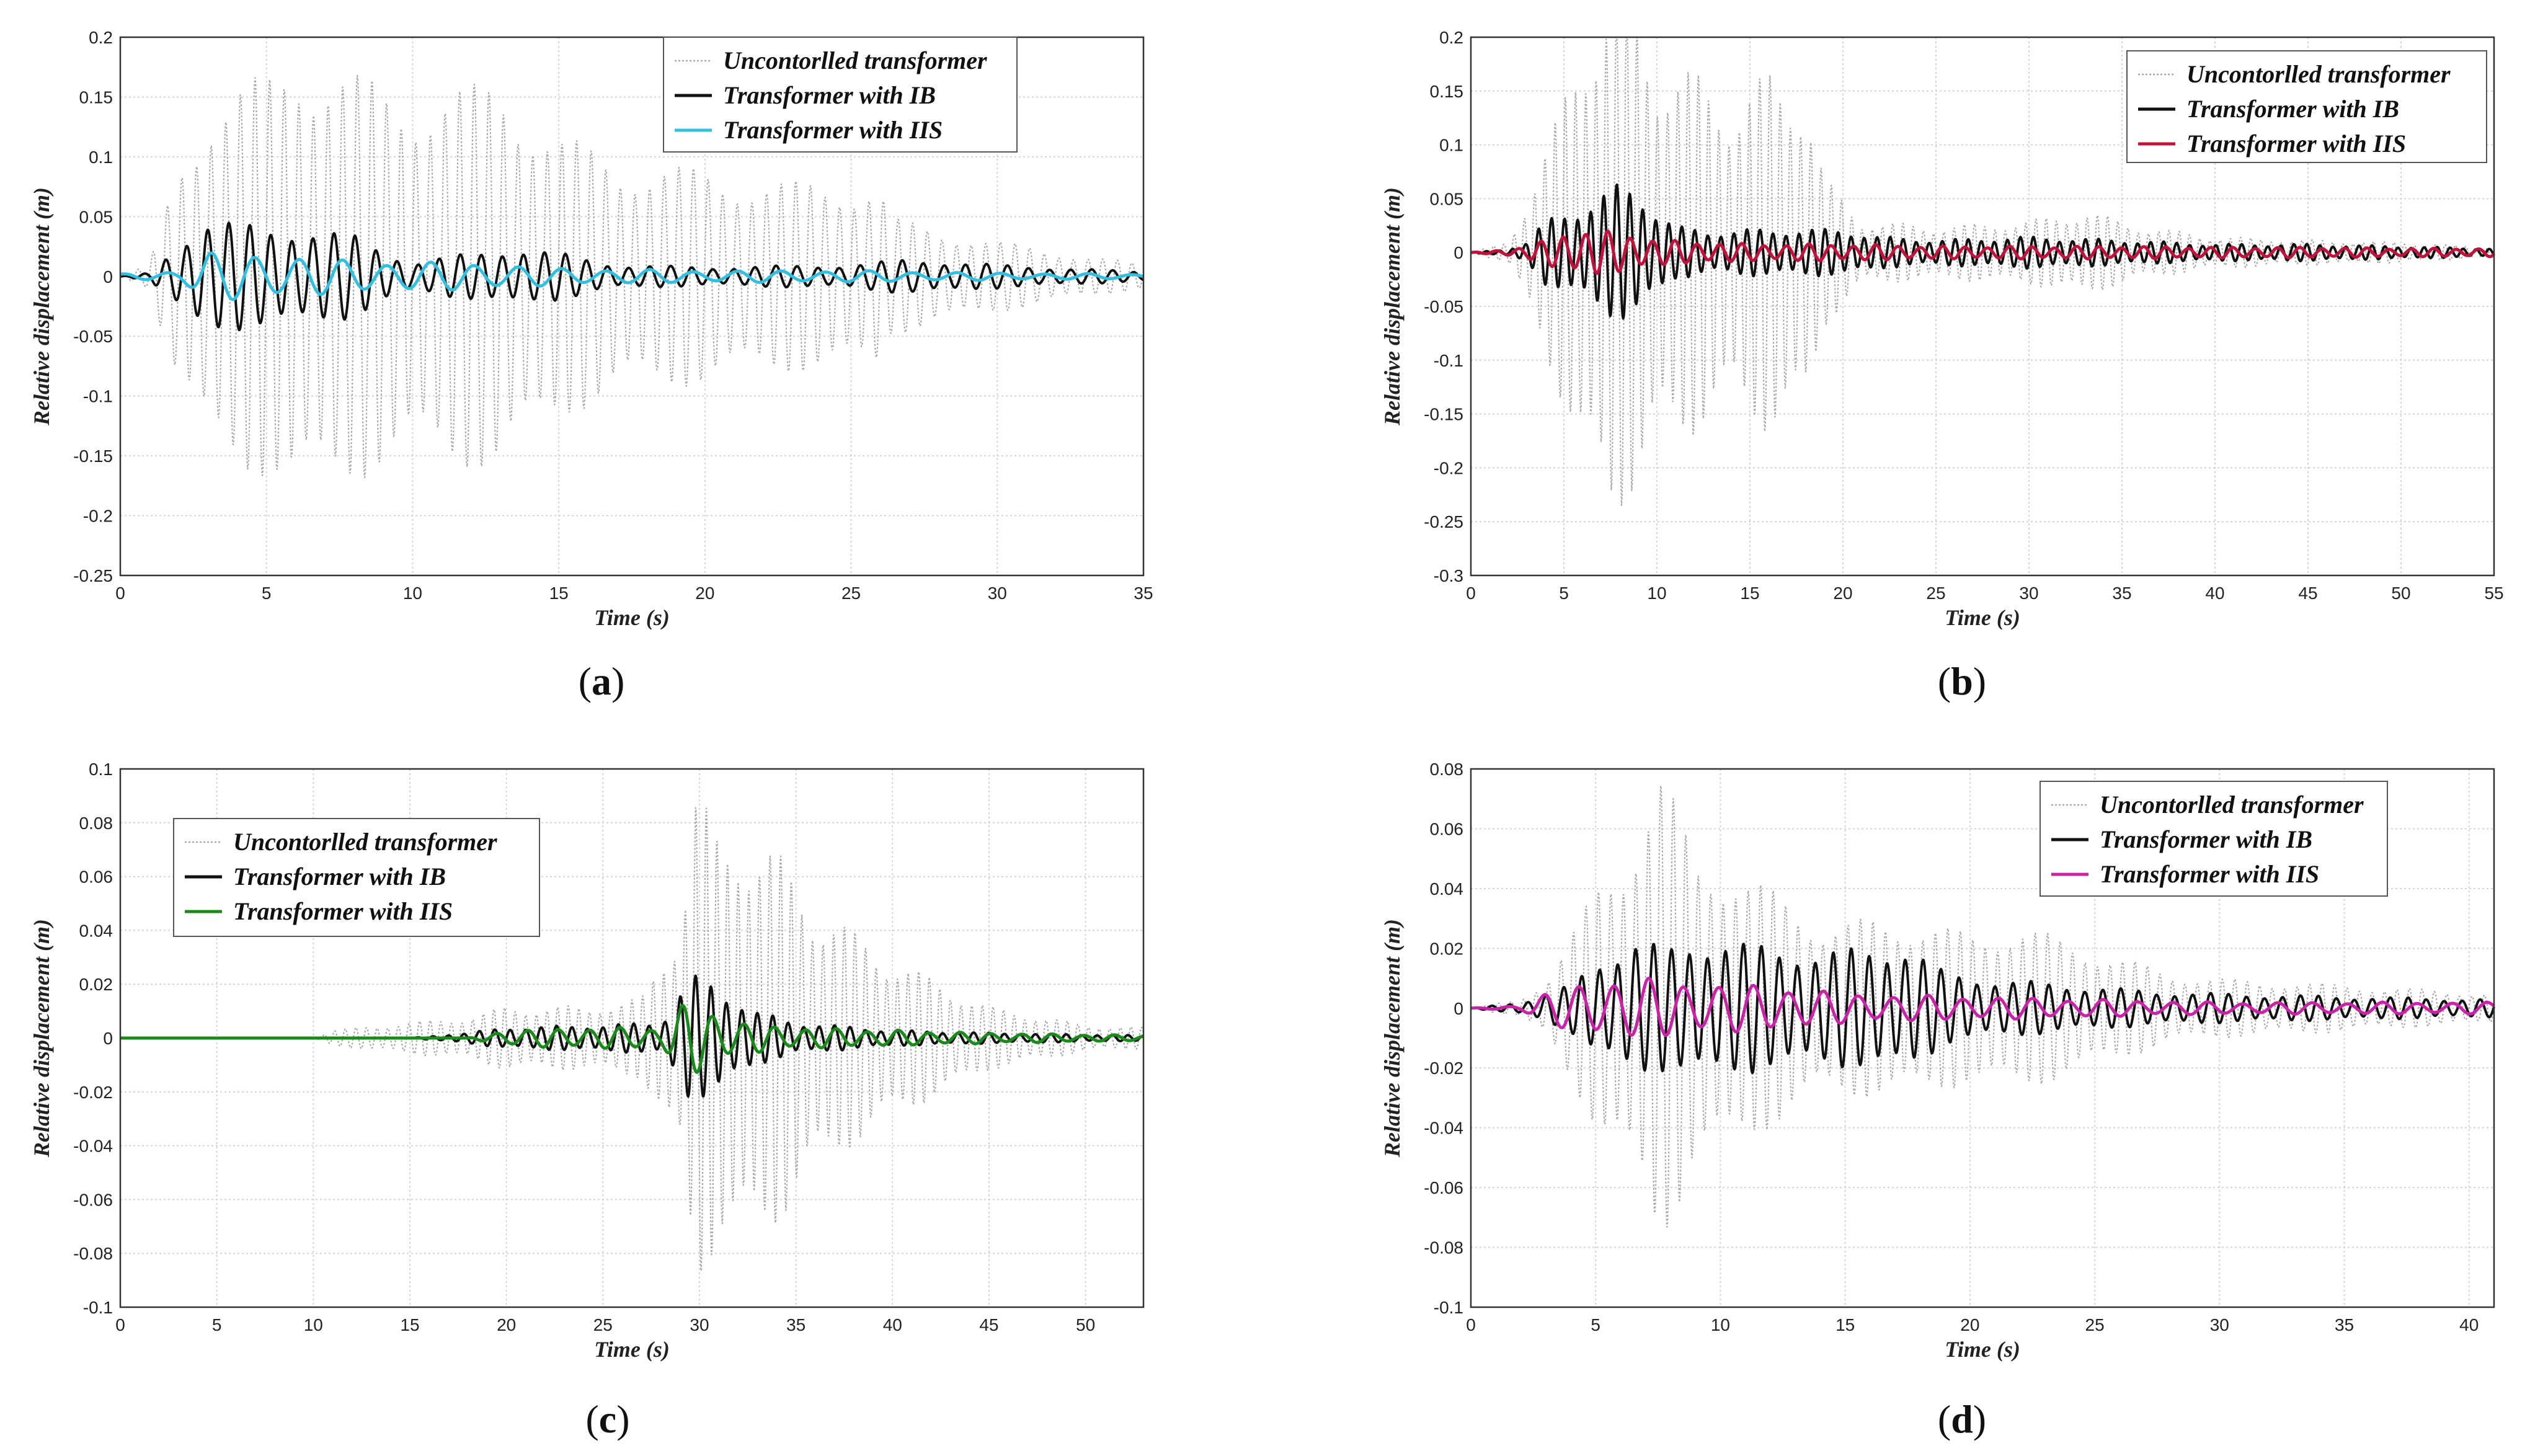  What do you see at coordinates (2493, 593) in the screenshot?
I see `x-tick-label: 55` at bounding box center [2493, 593].